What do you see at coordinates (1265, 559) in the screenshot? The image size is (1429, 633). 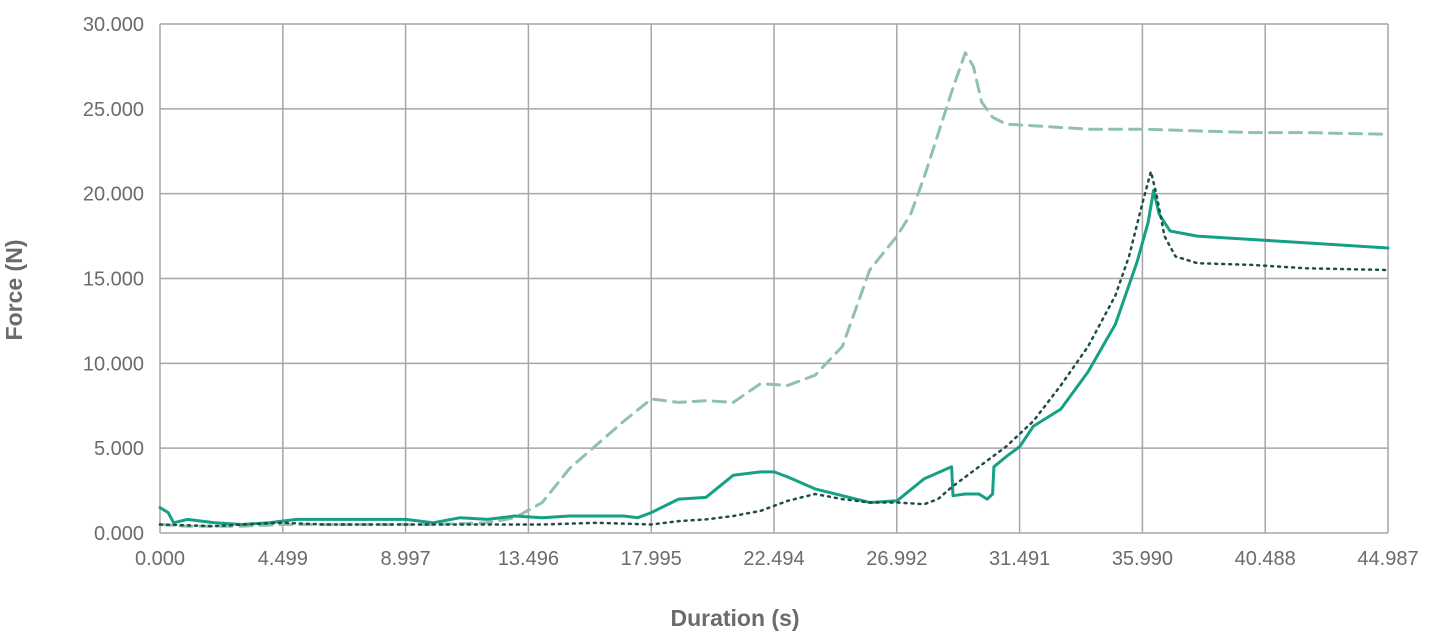 I see `x-tick-label: 40.488` at bounding box center [1265, 559].